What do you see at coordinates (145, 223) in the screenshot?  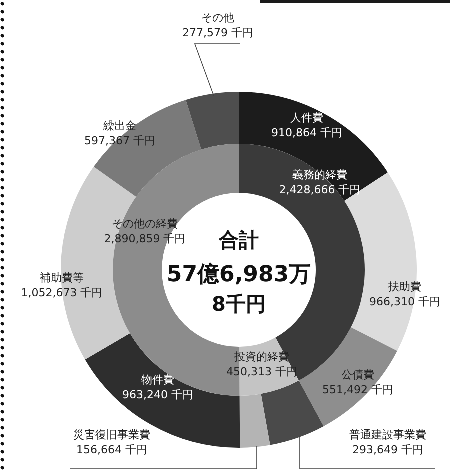 I see `slice-label: その他の経費` at bounding box center [145, 223].